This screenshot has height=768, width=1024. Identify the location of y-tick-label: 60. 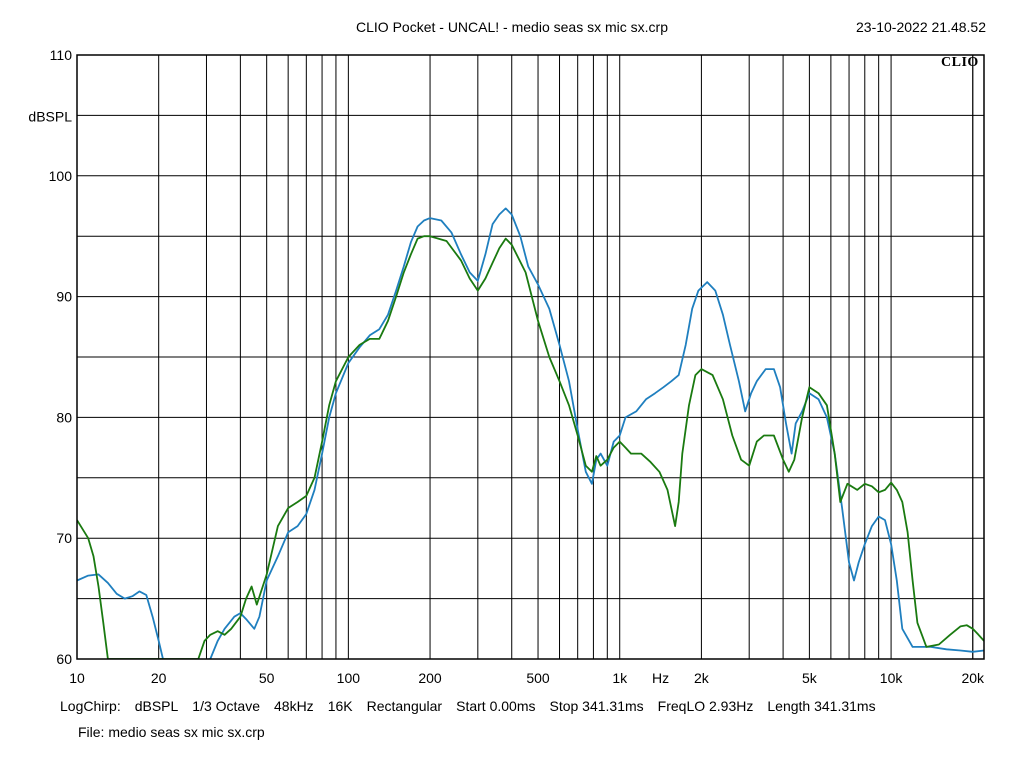
(64, 659).